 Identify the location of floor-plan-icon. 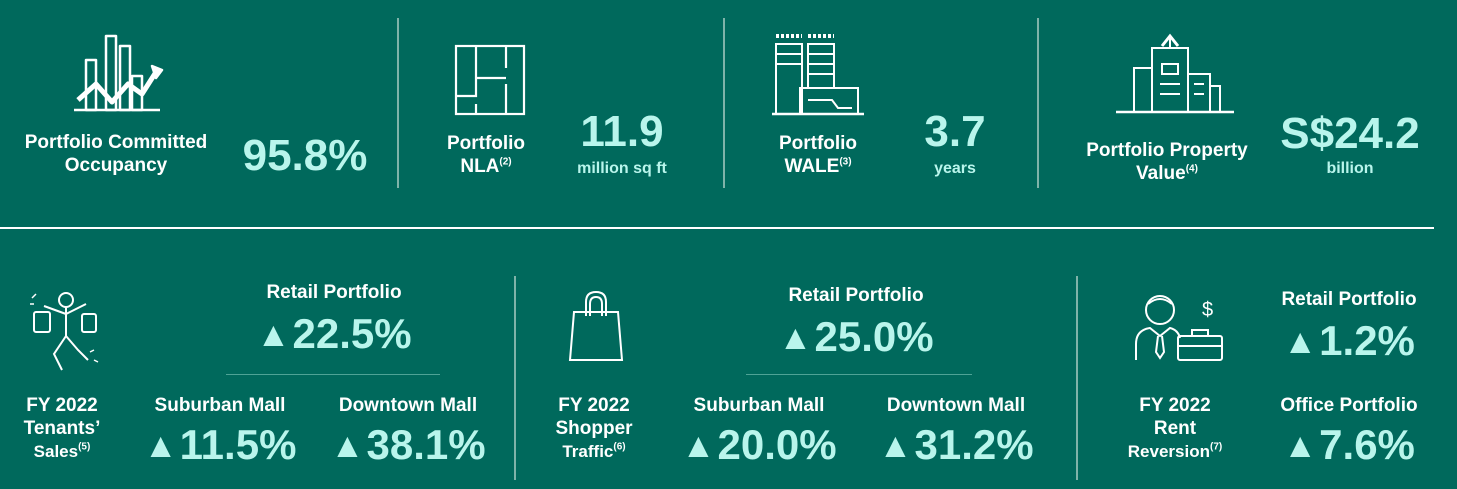
(490, 80).